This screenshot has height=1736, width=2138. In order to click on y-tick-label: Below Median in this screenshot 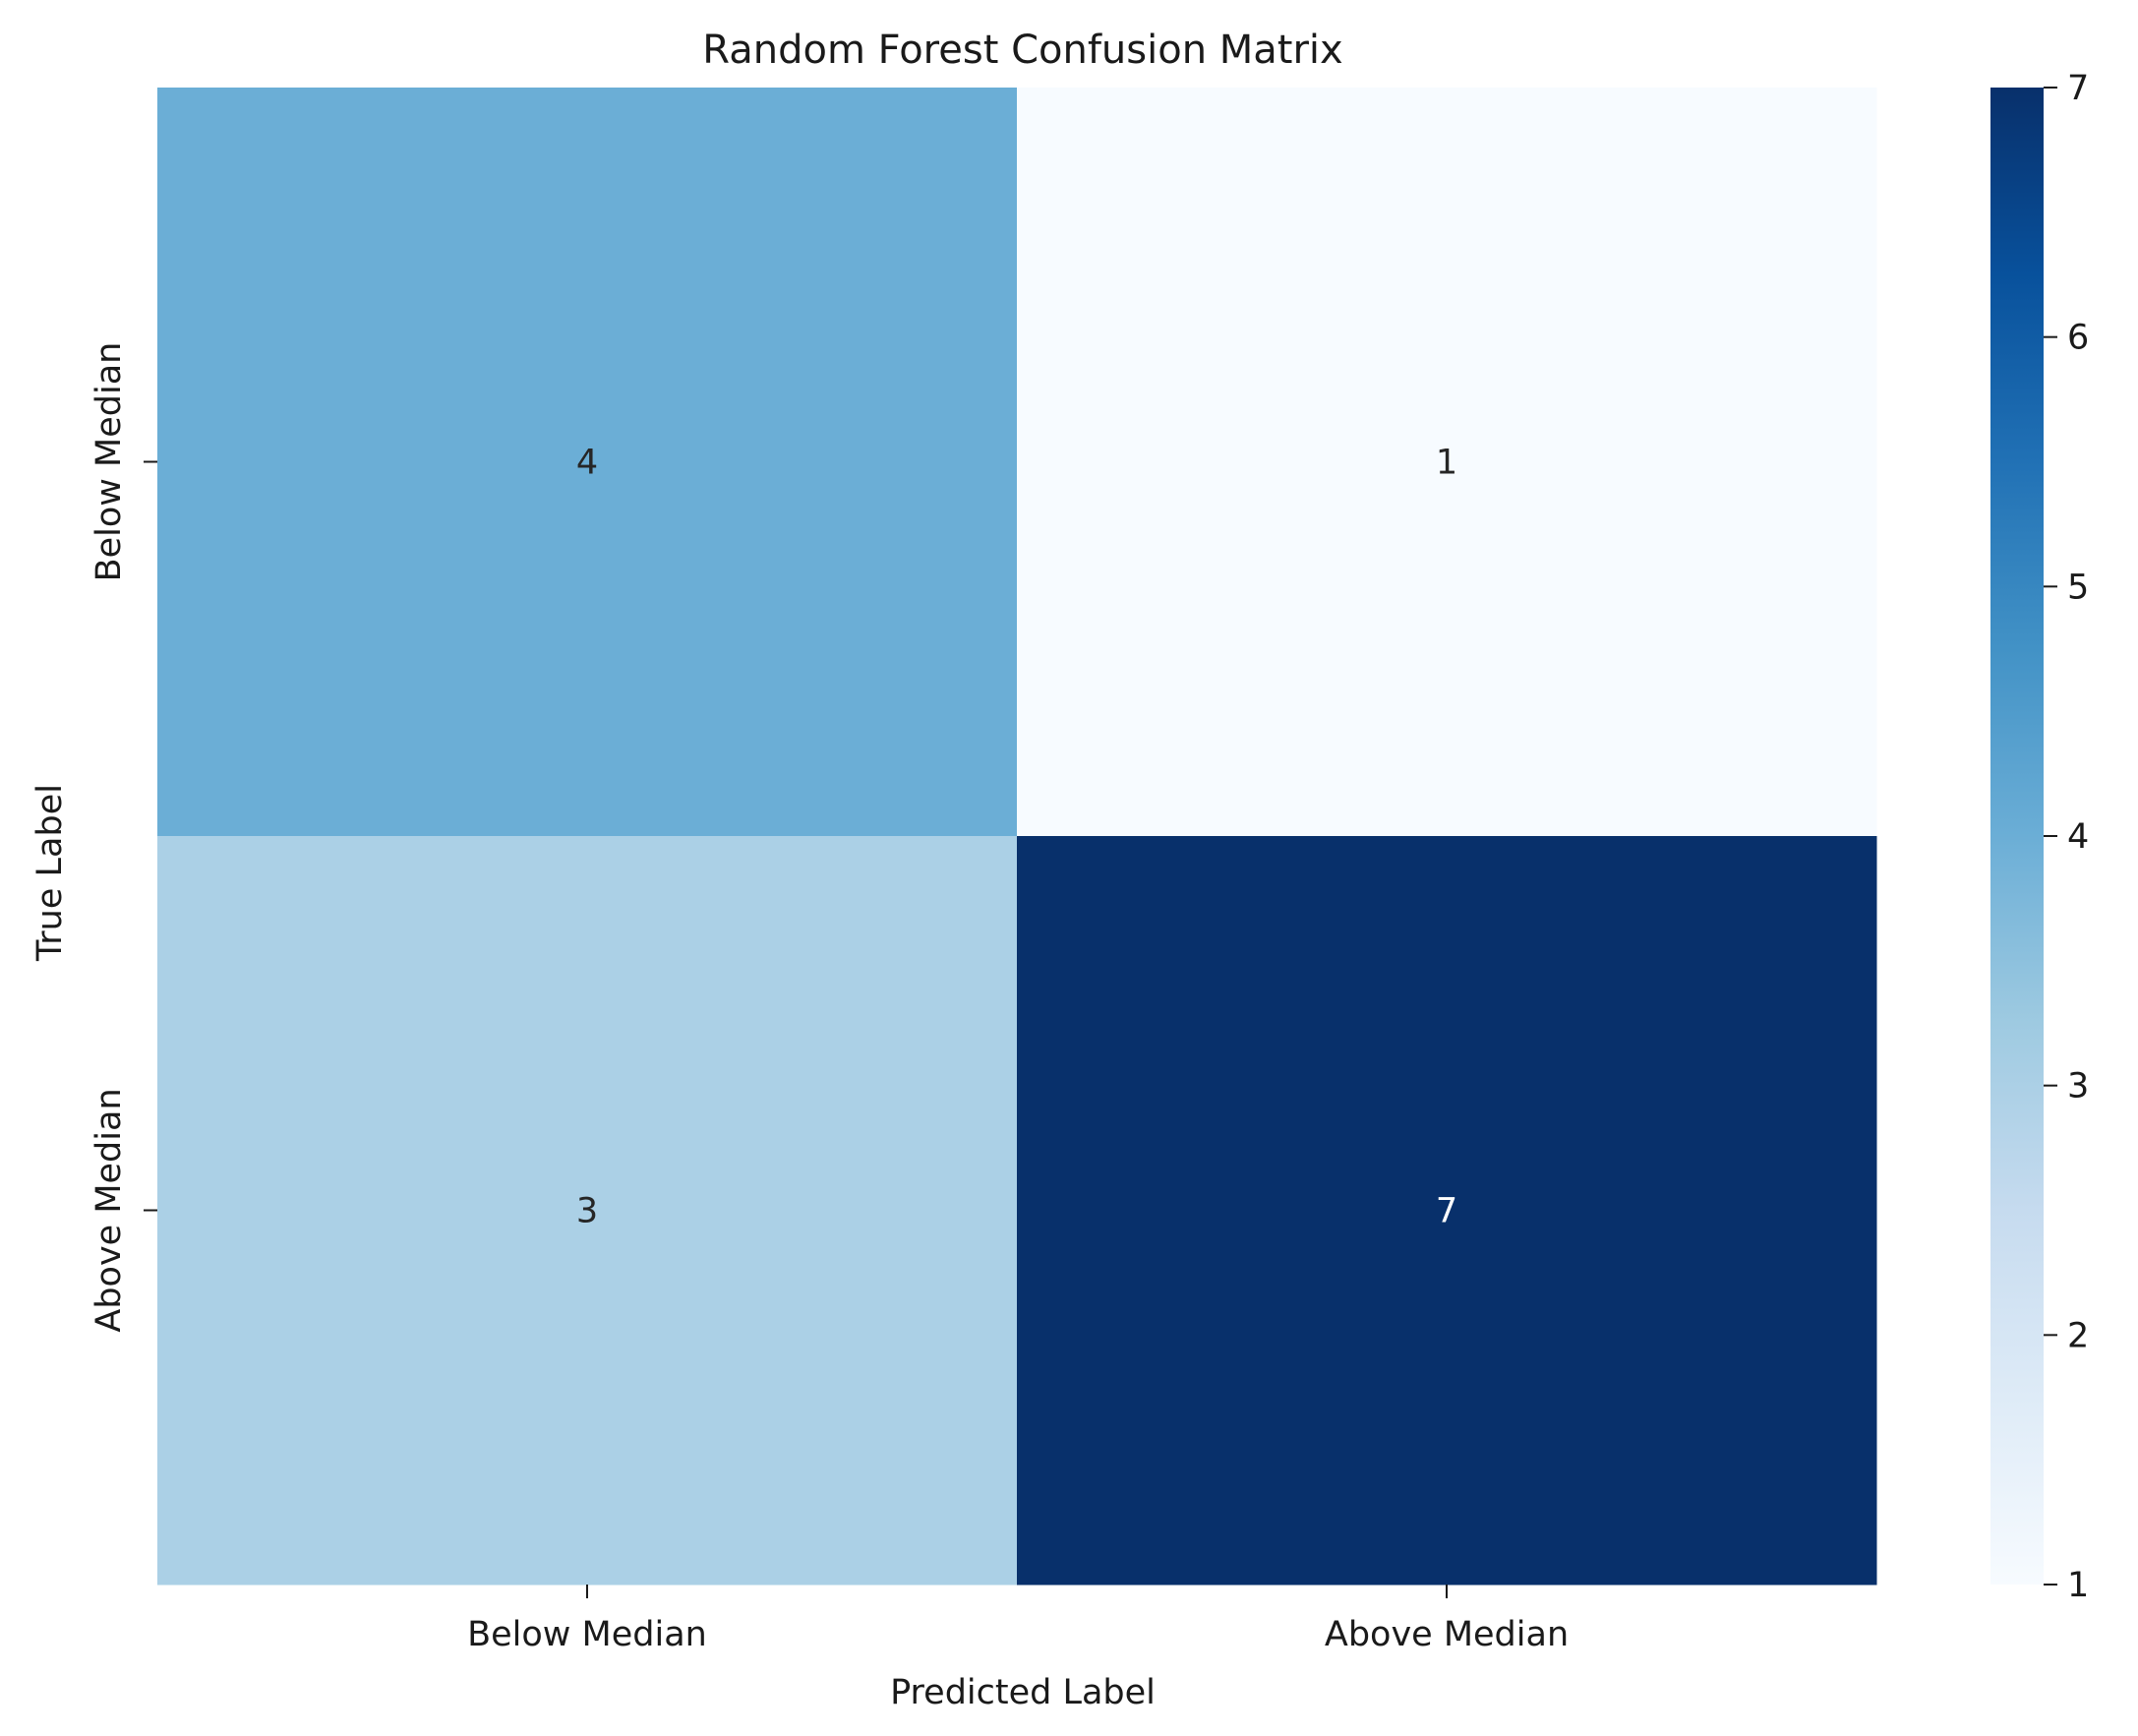, I will do `click(109, 462)`.